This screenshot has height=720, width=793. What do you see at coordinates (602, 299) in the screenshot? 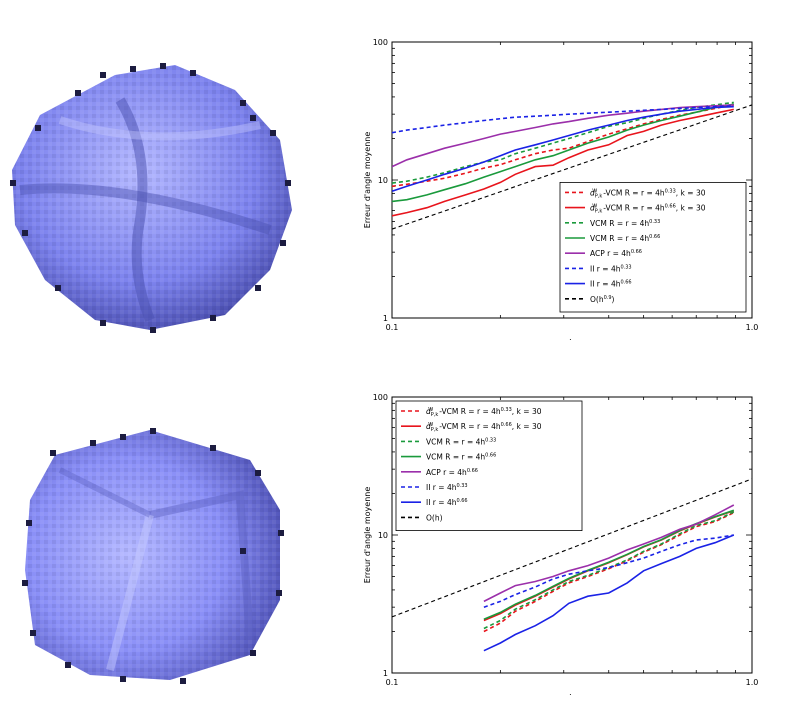
I see `legend-entry: O(h0.9)` at bounding box center [602, 299].